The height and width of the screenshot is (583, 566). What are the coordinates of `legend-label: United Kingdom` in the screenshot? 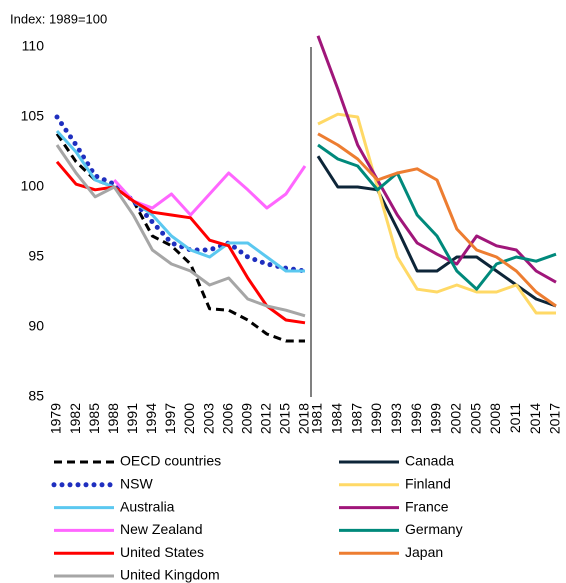 It's located at (170, 575).